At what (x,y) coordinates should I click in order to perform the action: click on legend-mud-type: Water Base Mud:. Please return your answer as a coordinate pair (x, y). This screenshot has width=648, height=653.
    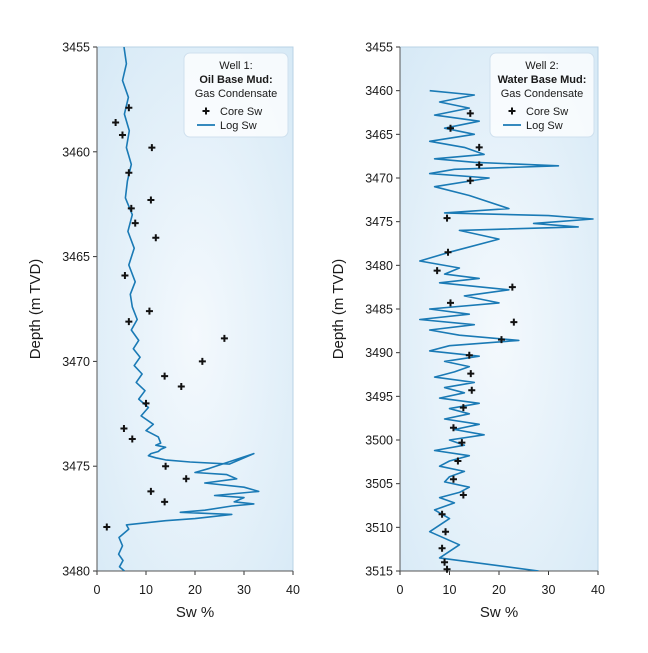
    Looking at the image, I should click on (542, 80).